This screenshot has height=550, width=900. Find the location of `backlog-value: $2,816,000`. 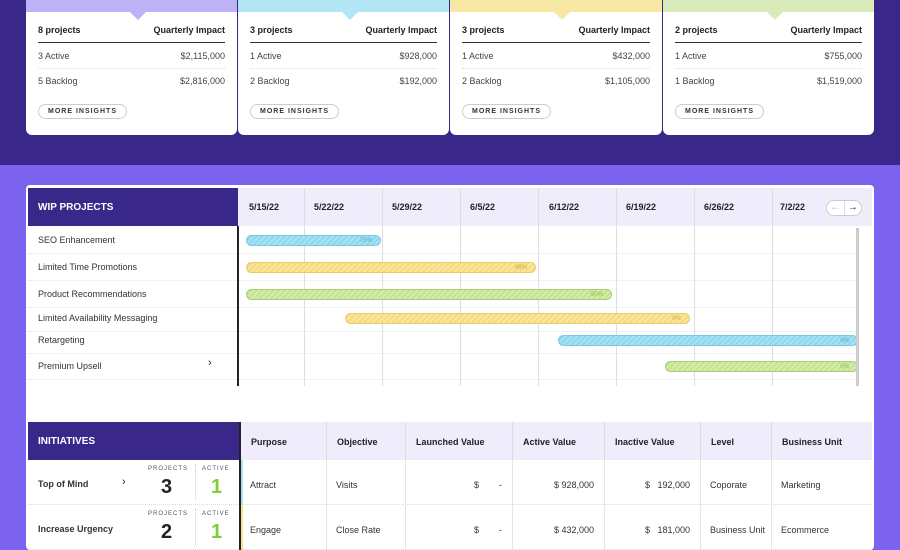

backlog-value: $2,816,000 is located at coordinates (202, 81).